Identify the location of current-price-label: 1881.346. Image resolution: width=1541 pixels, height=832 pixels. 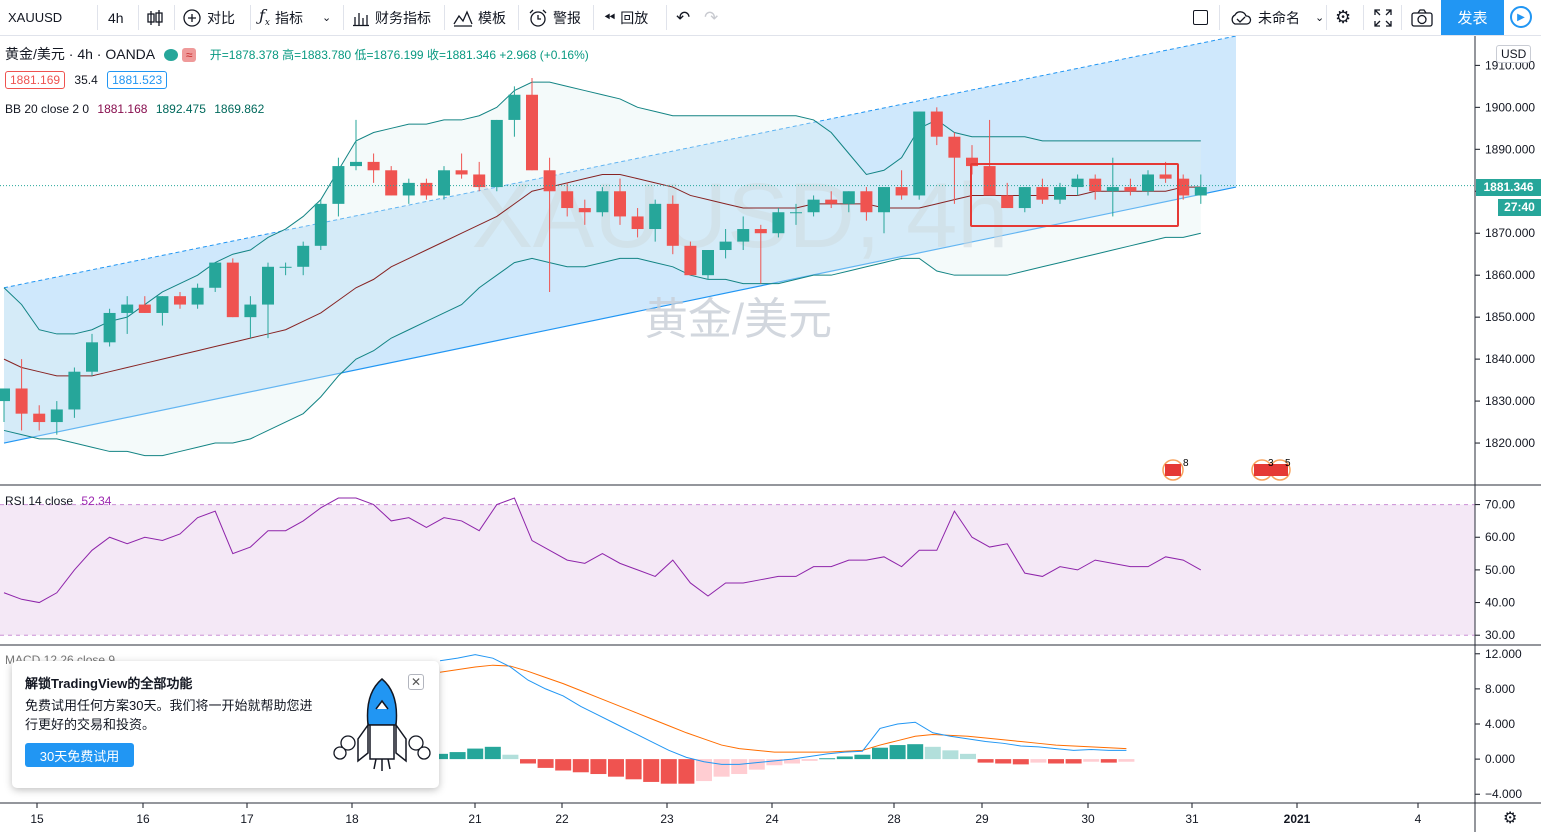
(1508, 187).